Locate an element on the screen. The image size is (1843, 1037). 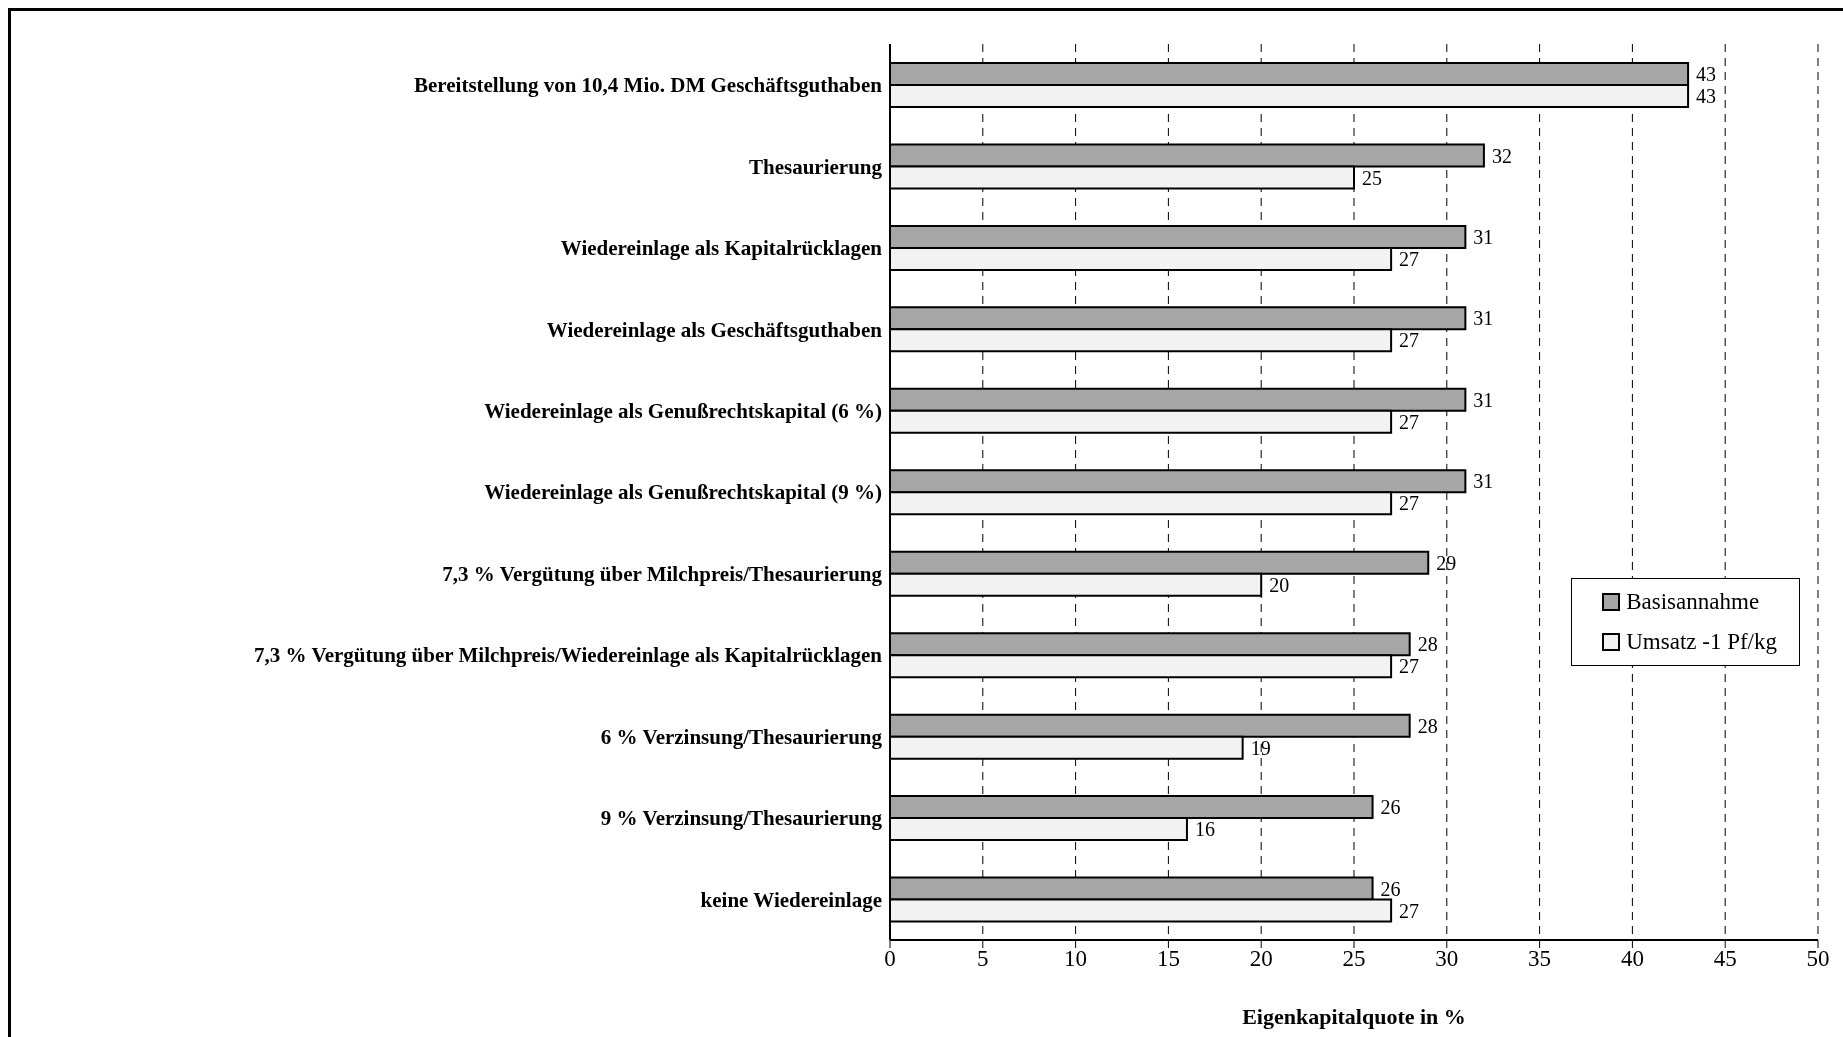
data-label: 29 is located at coordinates (1446, 562).